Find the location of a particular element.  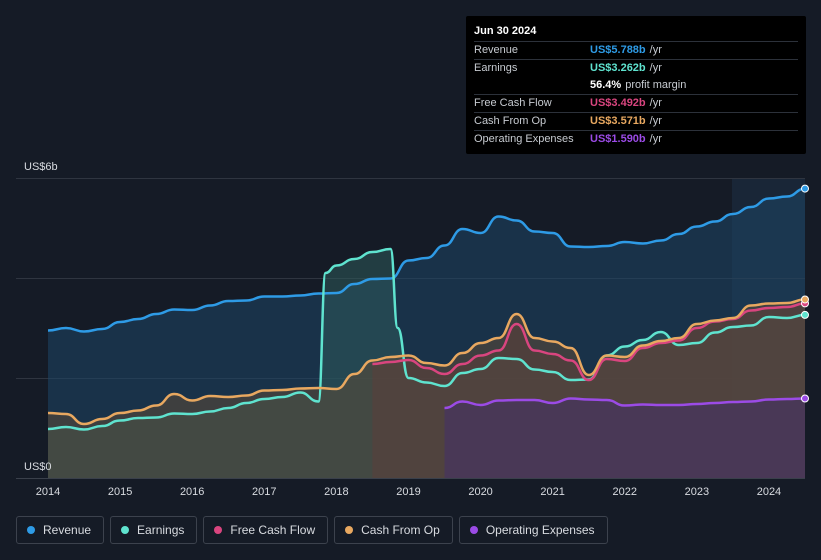

x-tick-label: 2019 is located at coordinates (408, 492).